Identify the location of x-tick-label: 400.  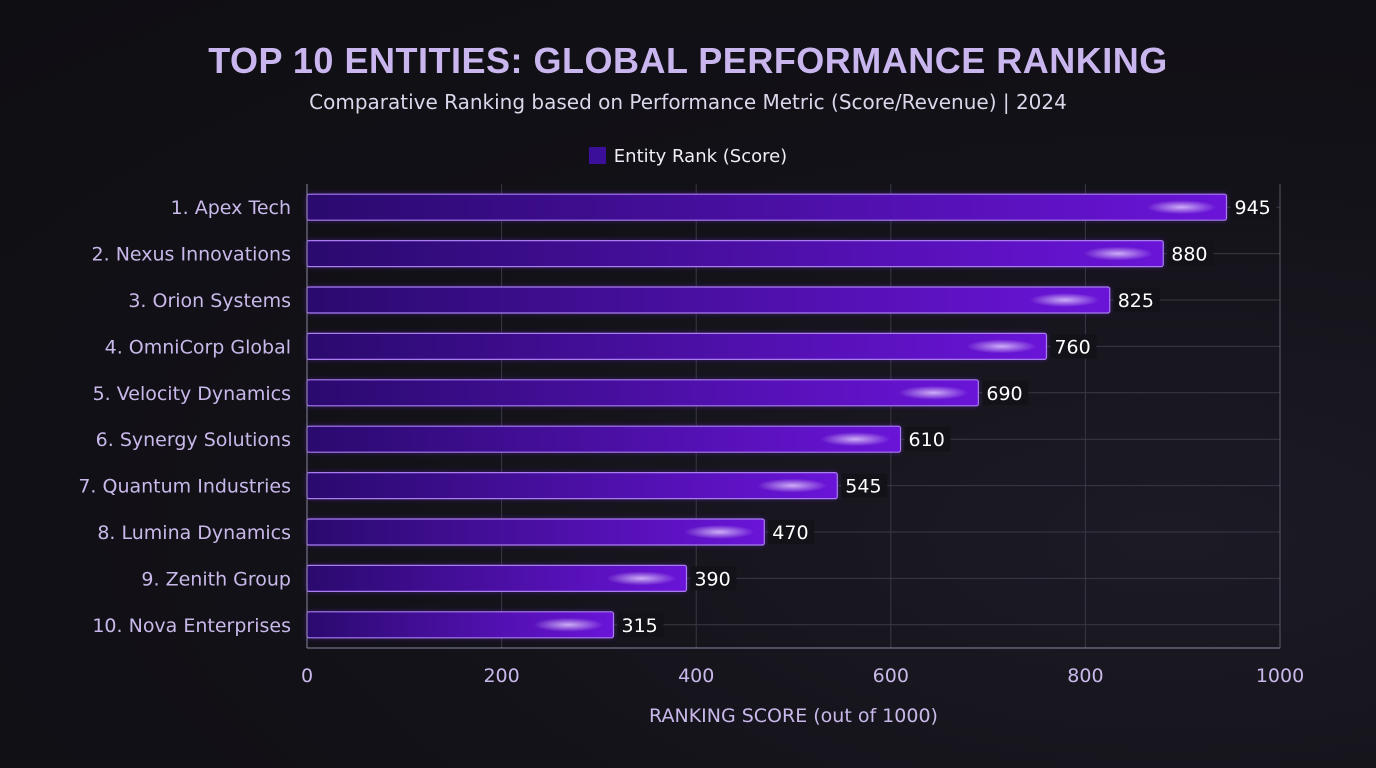
(696, 676).